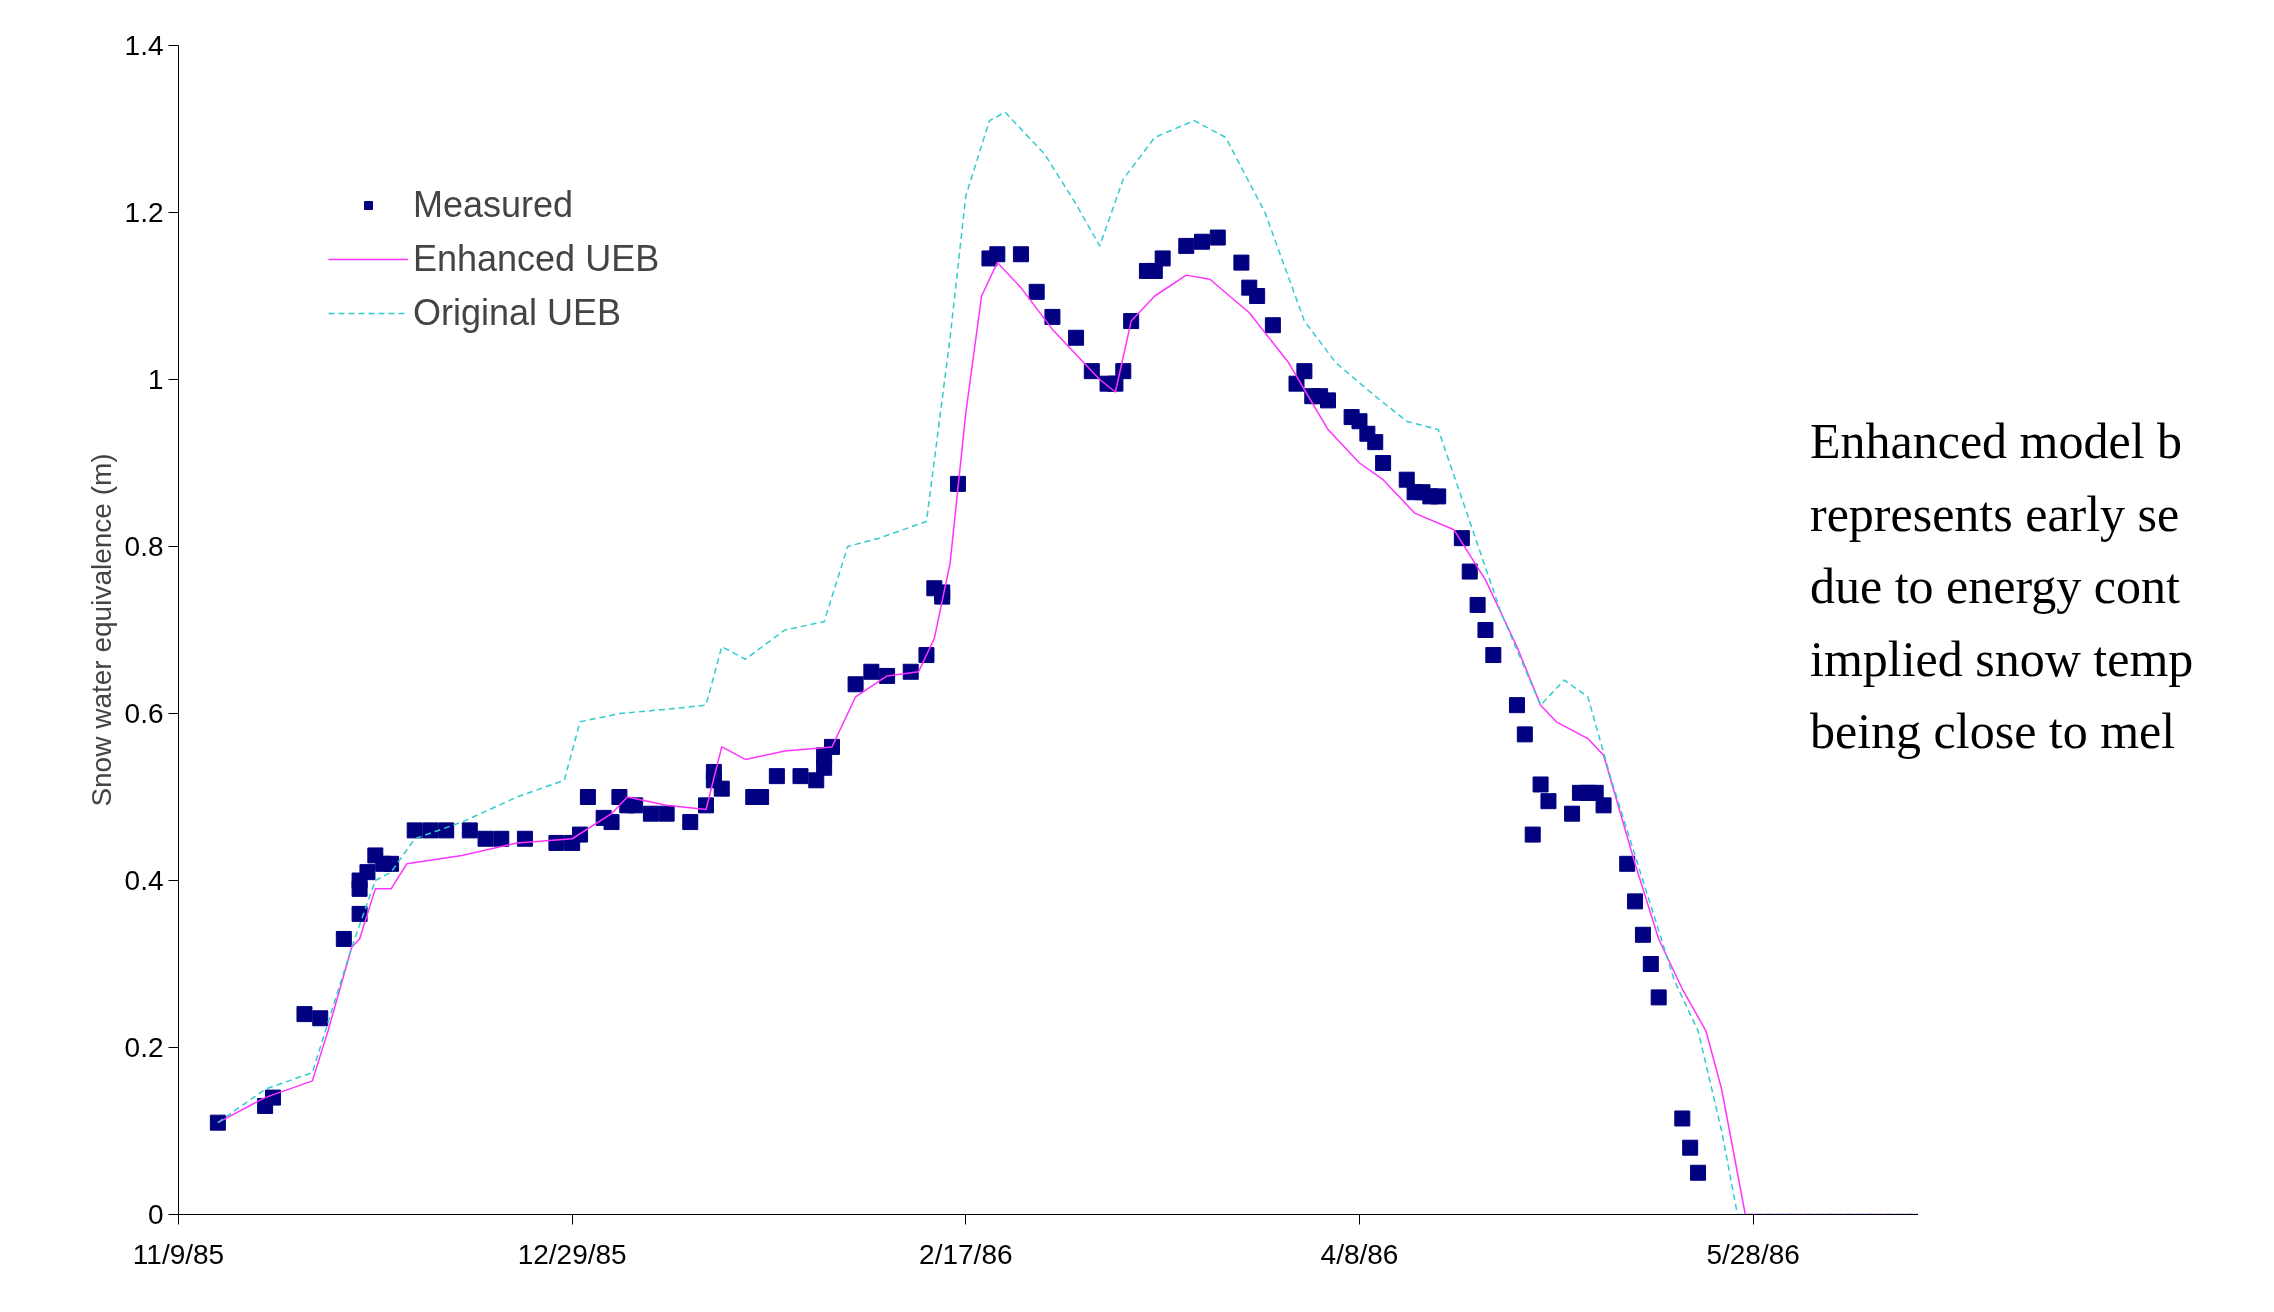  Describe the element at coordinates (1753, 1254) in the screenshot. I see `x-tick-label: 5/28/86` at that location.